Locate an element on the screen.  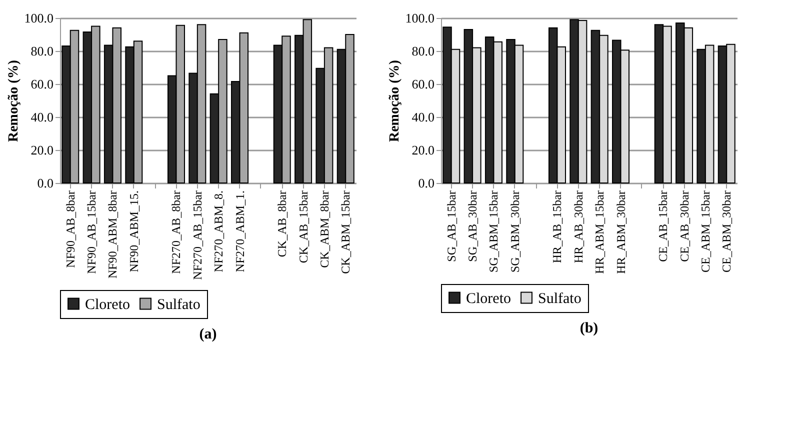
x-tick-label: CK_ABM_15bar is located at coordinates (345, 232).